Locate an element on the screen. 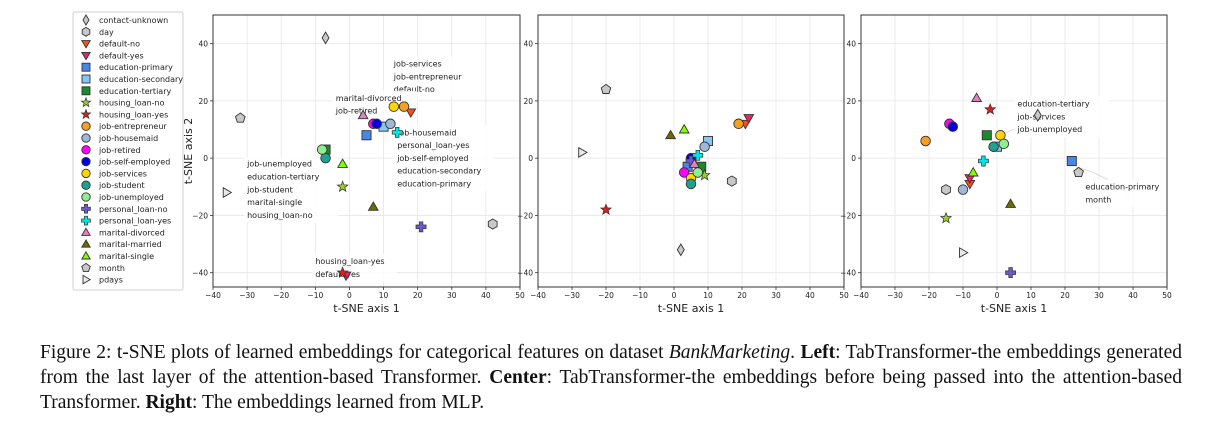 This screenshot has width=1221, height=430. legend-marker-default-no is located at coordinates (86, 44).